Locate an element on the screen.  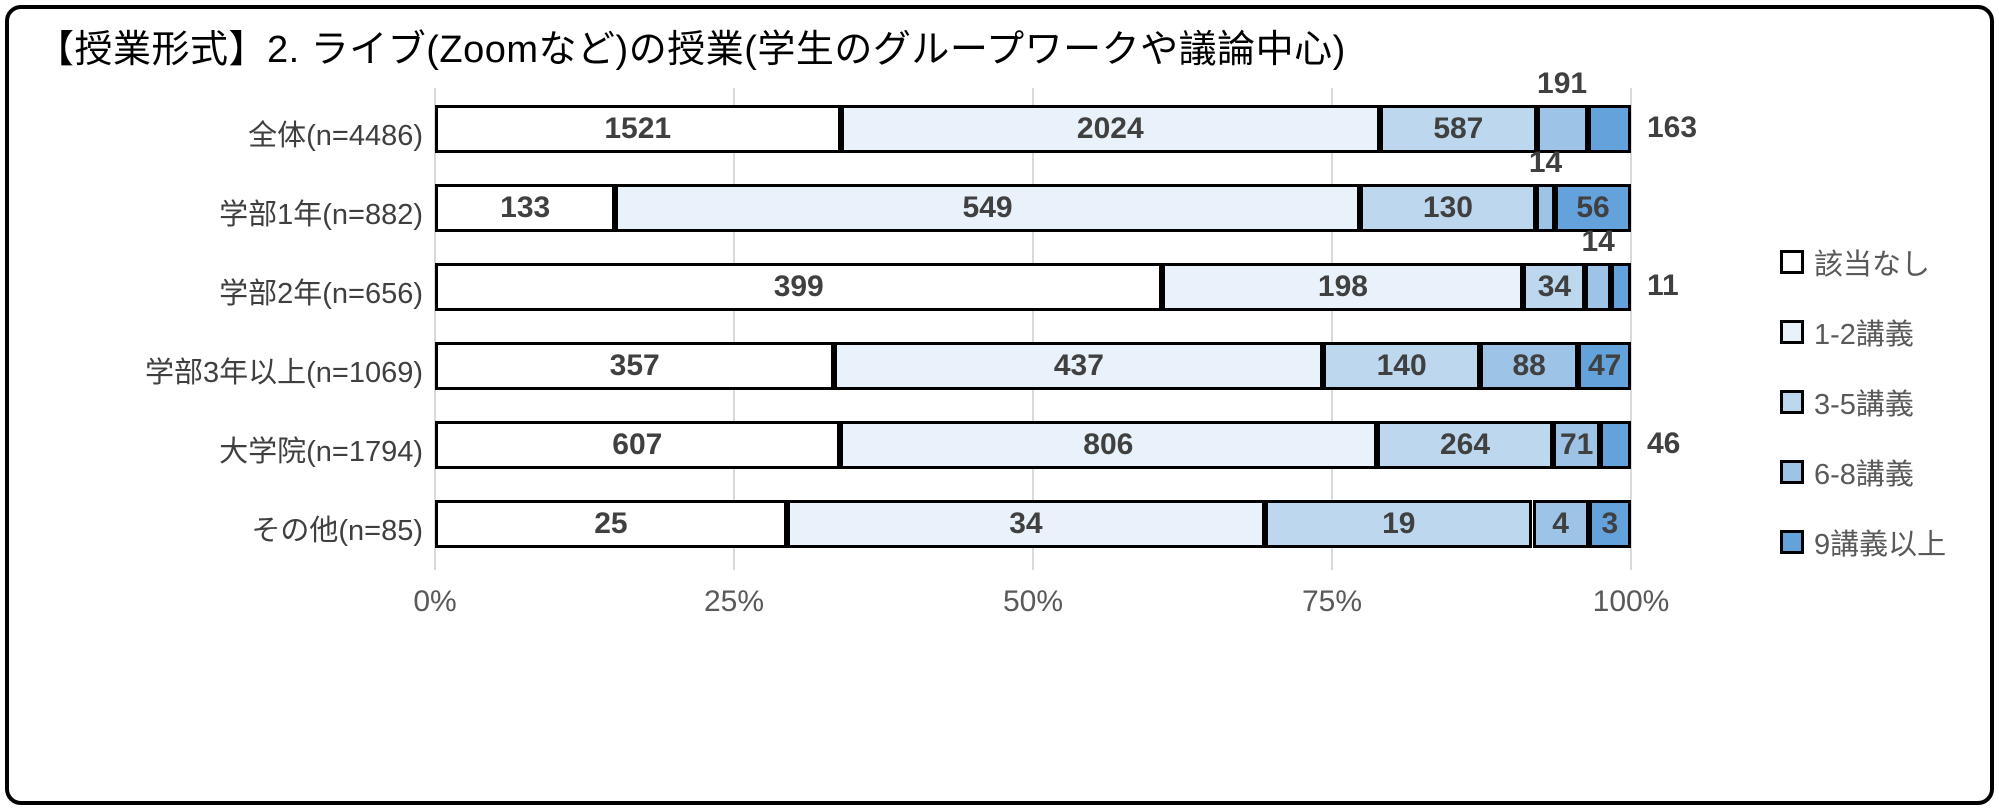
data-label: 264 is located at coordinates (1465, 444).